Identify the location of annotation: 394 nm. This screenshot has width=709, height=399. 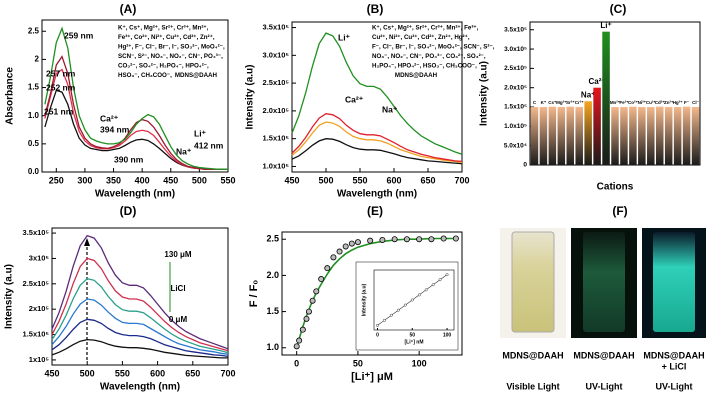
(115, 129).